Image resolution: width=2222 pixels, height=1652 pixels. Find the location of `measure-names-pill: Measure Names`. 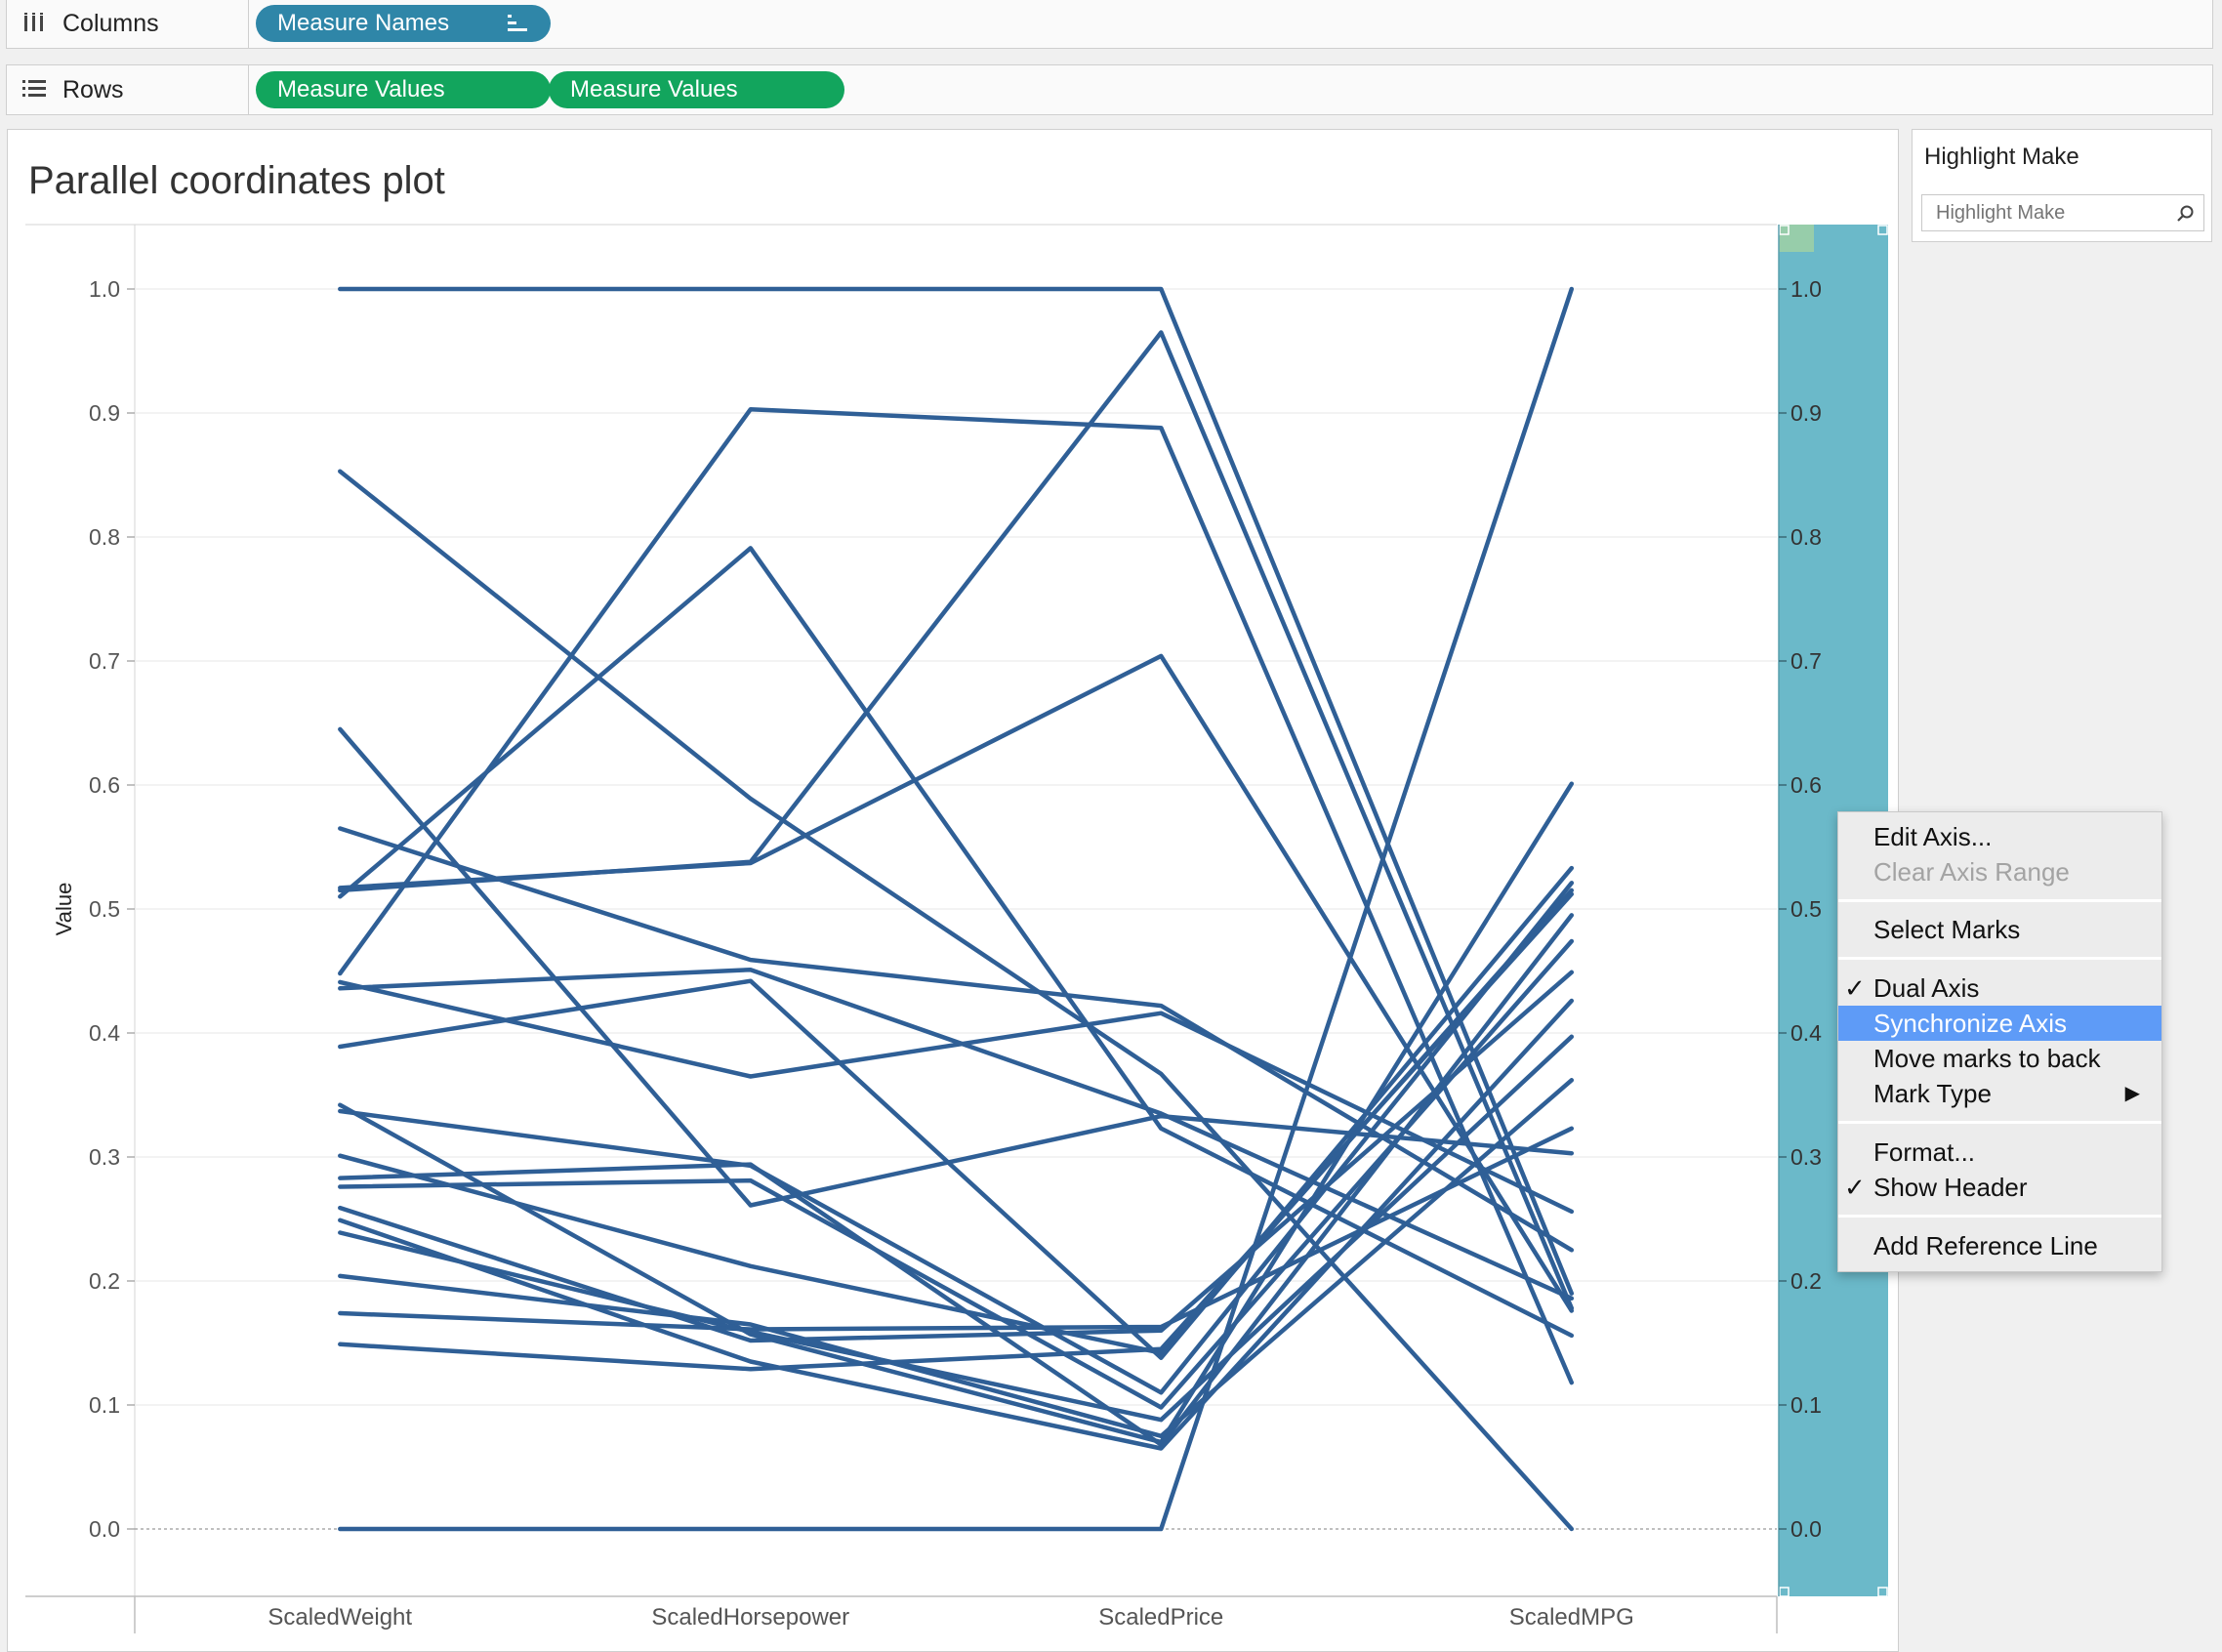

measure-names-pill: Measure Names is located at coordinates (403, 23).